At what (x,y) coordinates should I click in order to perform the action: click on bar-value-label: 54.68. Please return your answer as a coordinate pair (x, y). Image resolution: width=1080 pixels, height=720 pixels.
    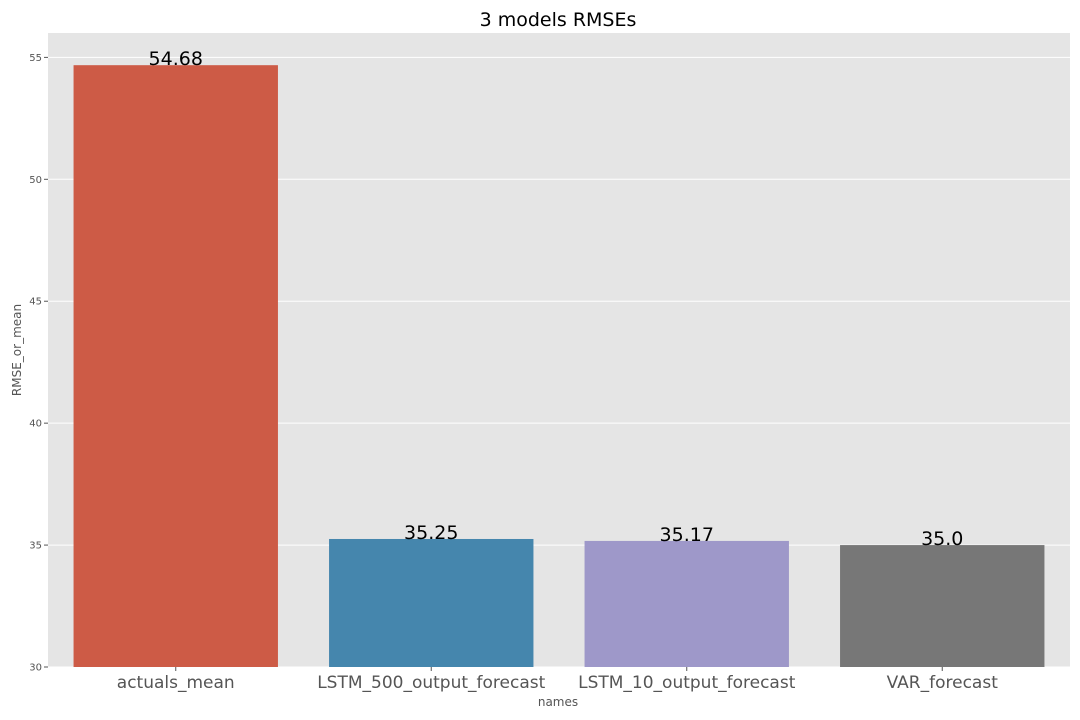
    Looking at the image, I should click on (176, 59).